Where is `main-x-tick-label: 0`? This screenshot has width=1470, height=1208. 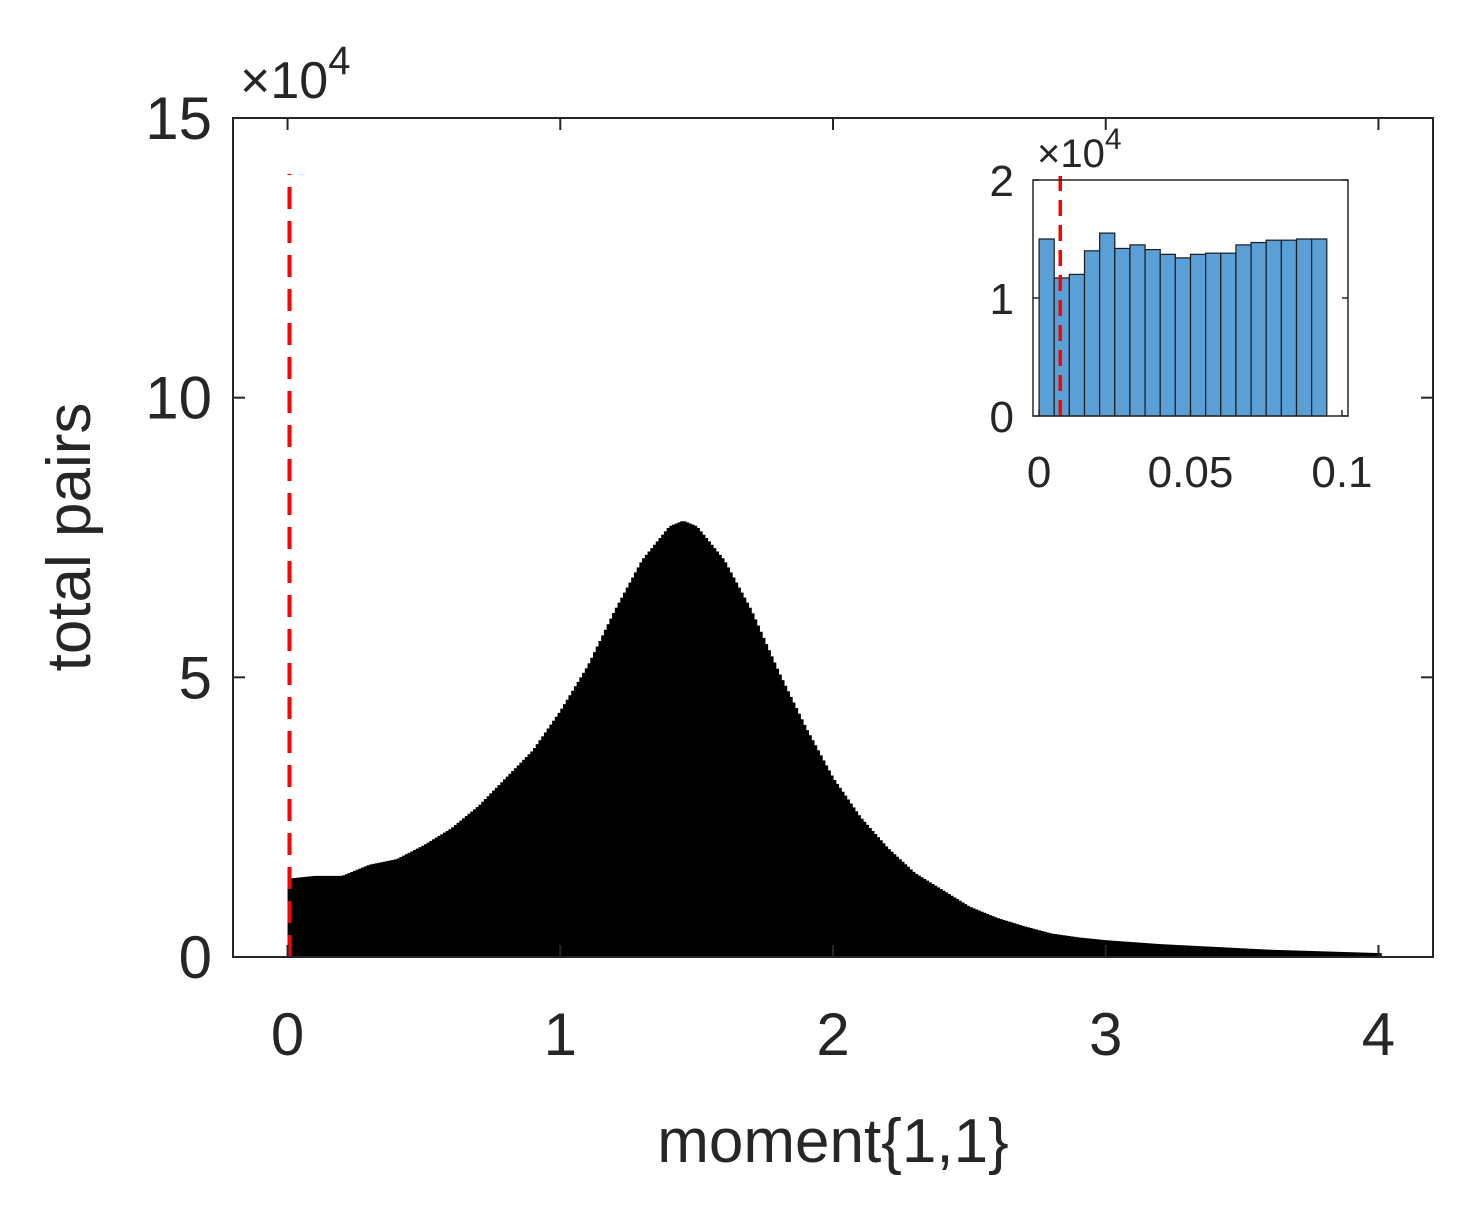
main-x-tick-label: 0 is located at coordinates (287, 1034).